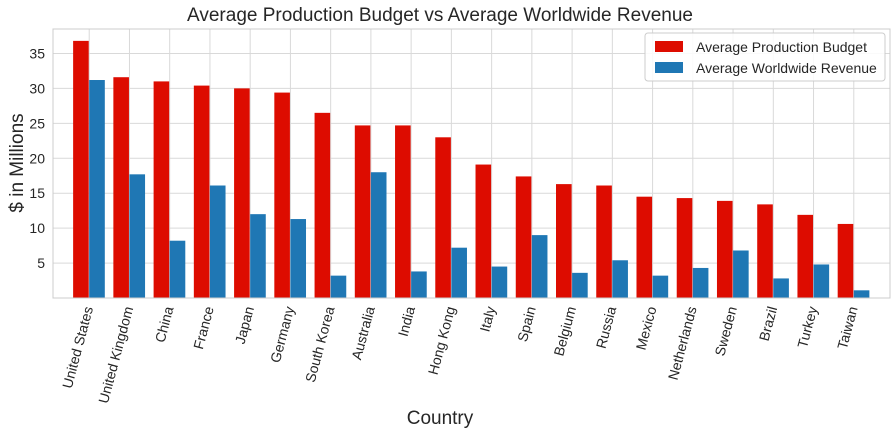  Describe the element at coordinates (258, 256) in the screenshot. I see `bar-worldwide-revenue-japan` at that location.